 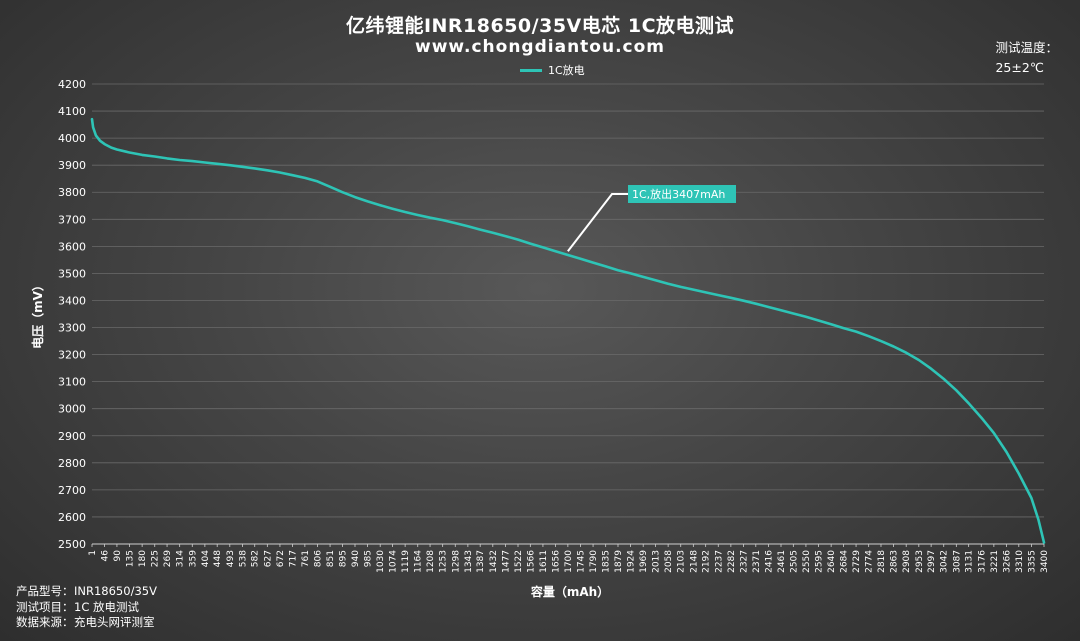 What do you see at coordinates (419, 561) in the screenshot?
I see `x-tick-label: 1164` at bounding box center [419, 561].